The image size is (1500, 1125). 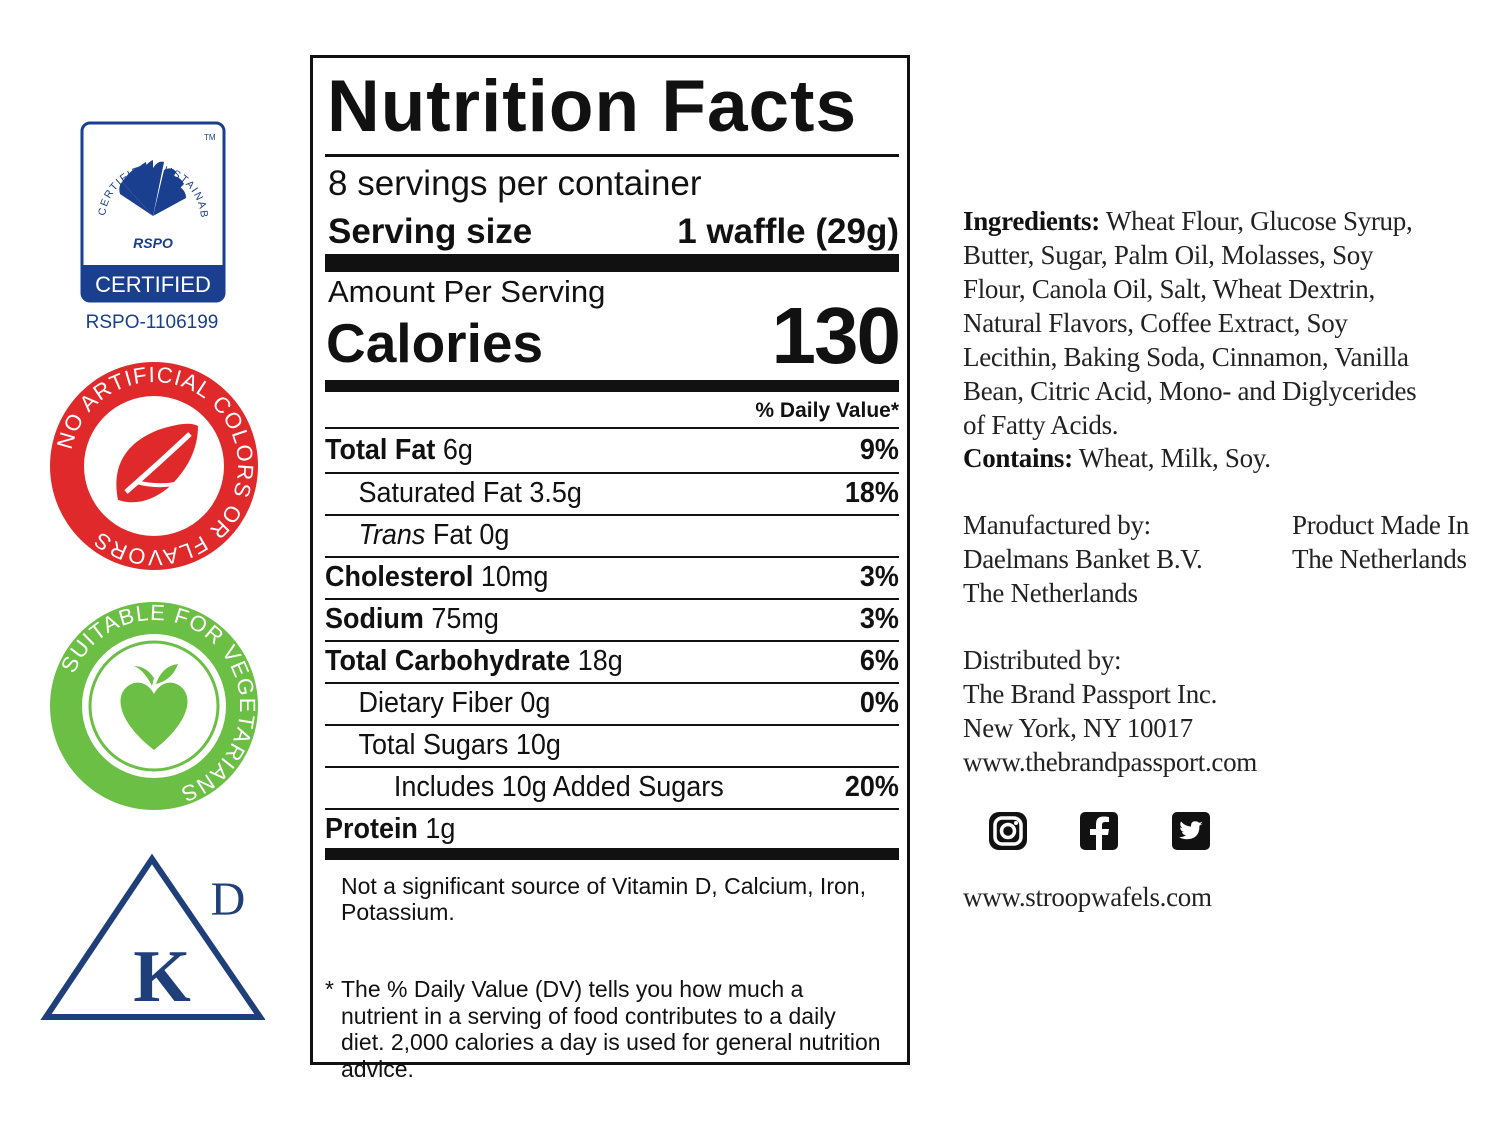 What do you see at coordinates (612, 829) in the screenshot?
I see `nutrient-row-protein: Protein 1g` at bounding box center [612, 829].